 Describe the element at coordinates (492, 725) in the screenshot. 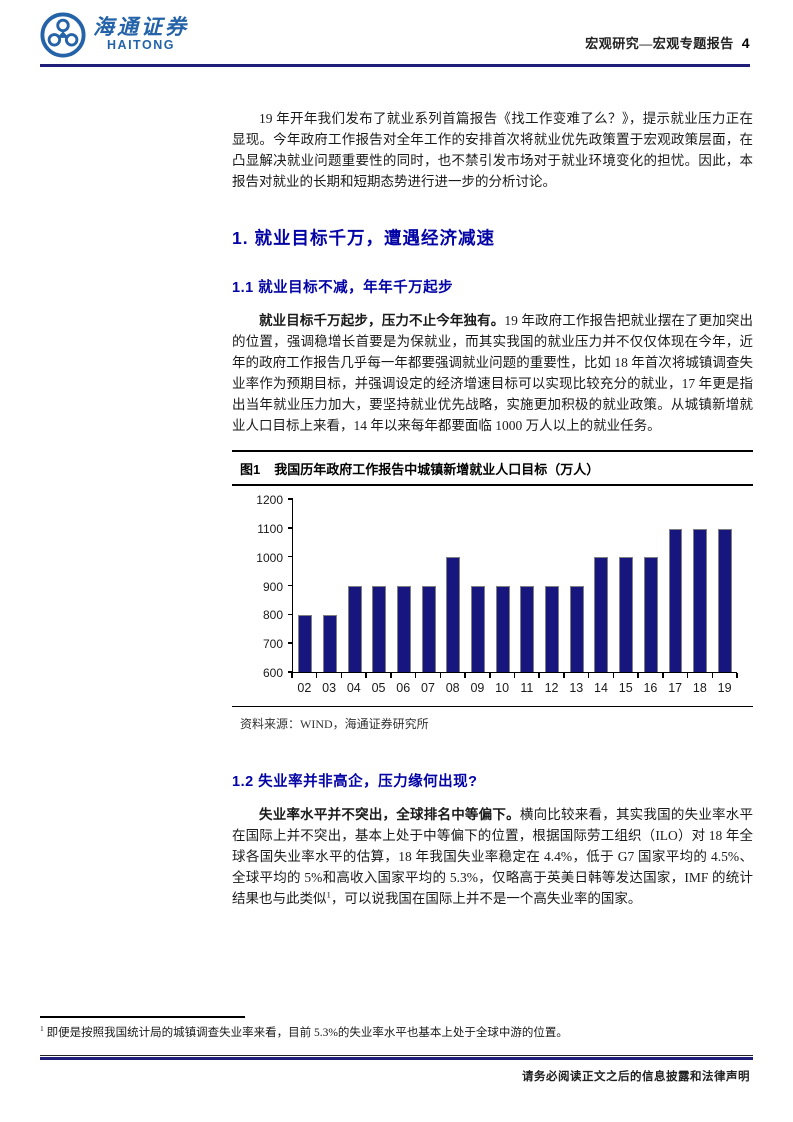

I see `figure-source: 资料来源：WIND，海通证券研究所` at that location.